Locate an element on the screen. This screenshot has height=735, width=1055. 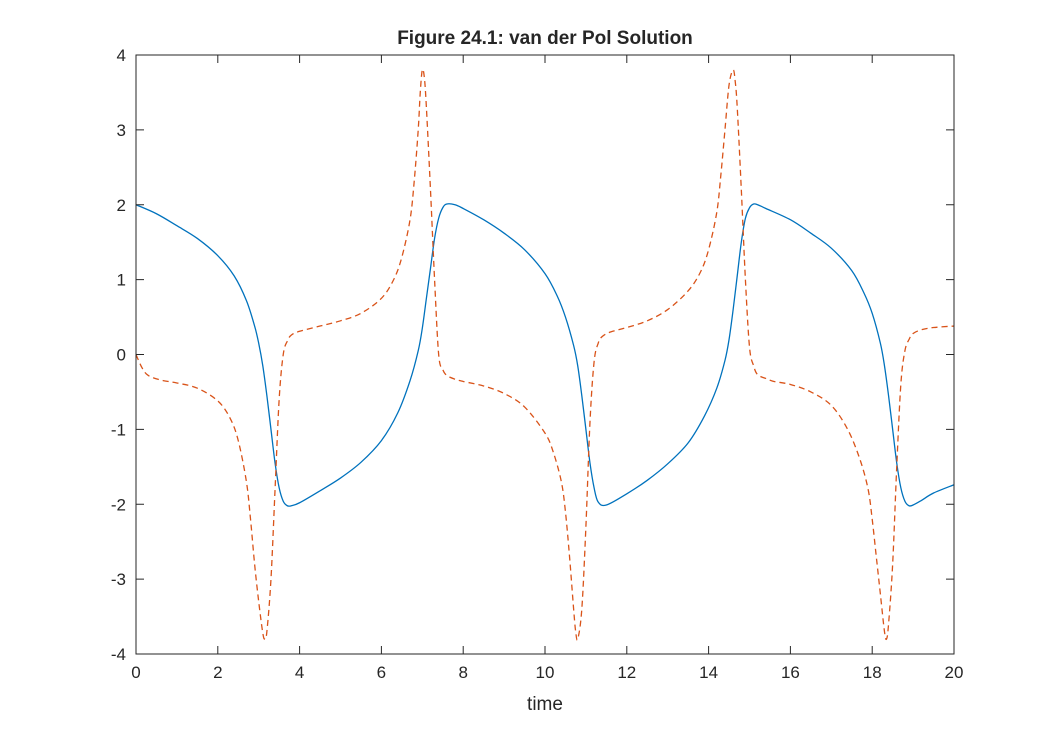
x-tick-label: 8 is located at coordinates (462, 672).